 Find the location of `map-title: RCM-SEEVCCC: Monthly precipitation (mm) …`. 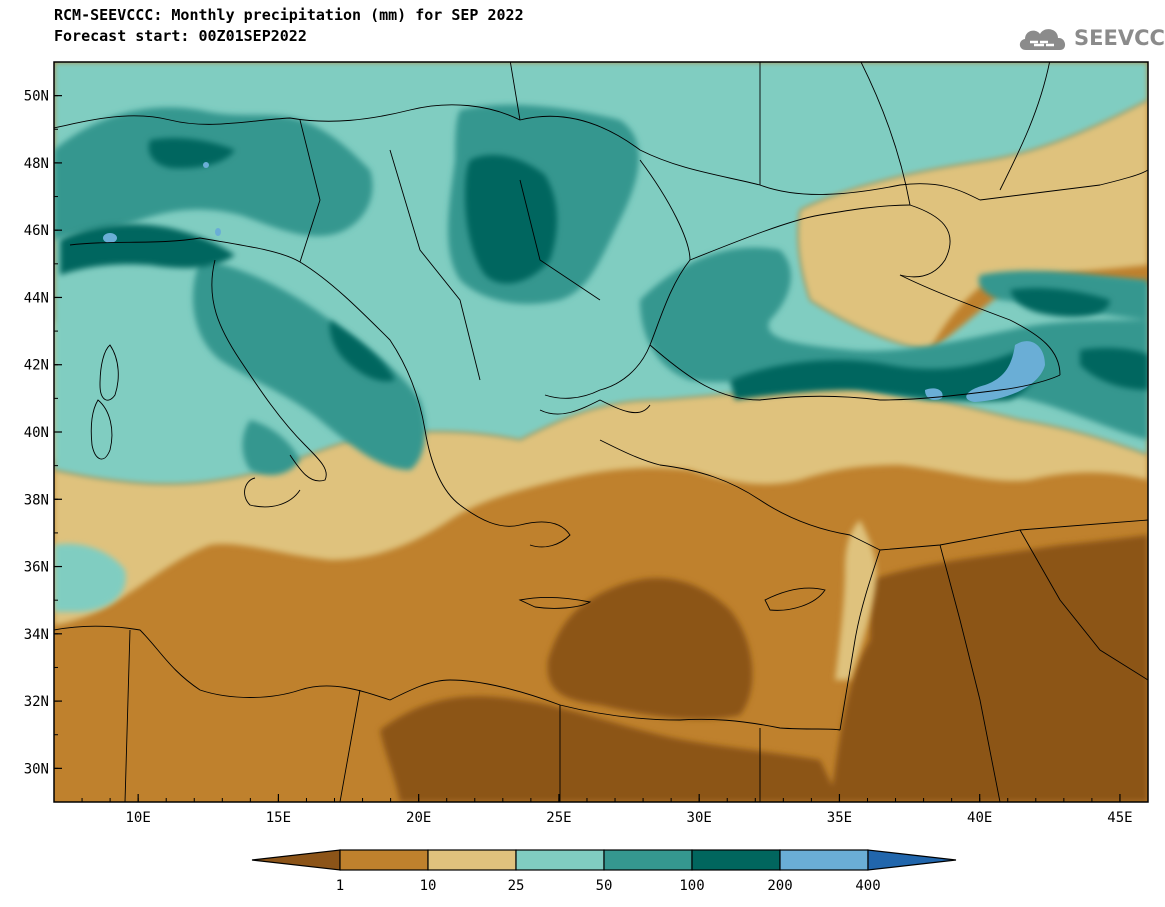

map-title: RCM-SEEVCCC: Monthly precipitation (mm) … is located at coordinates (289, 15).